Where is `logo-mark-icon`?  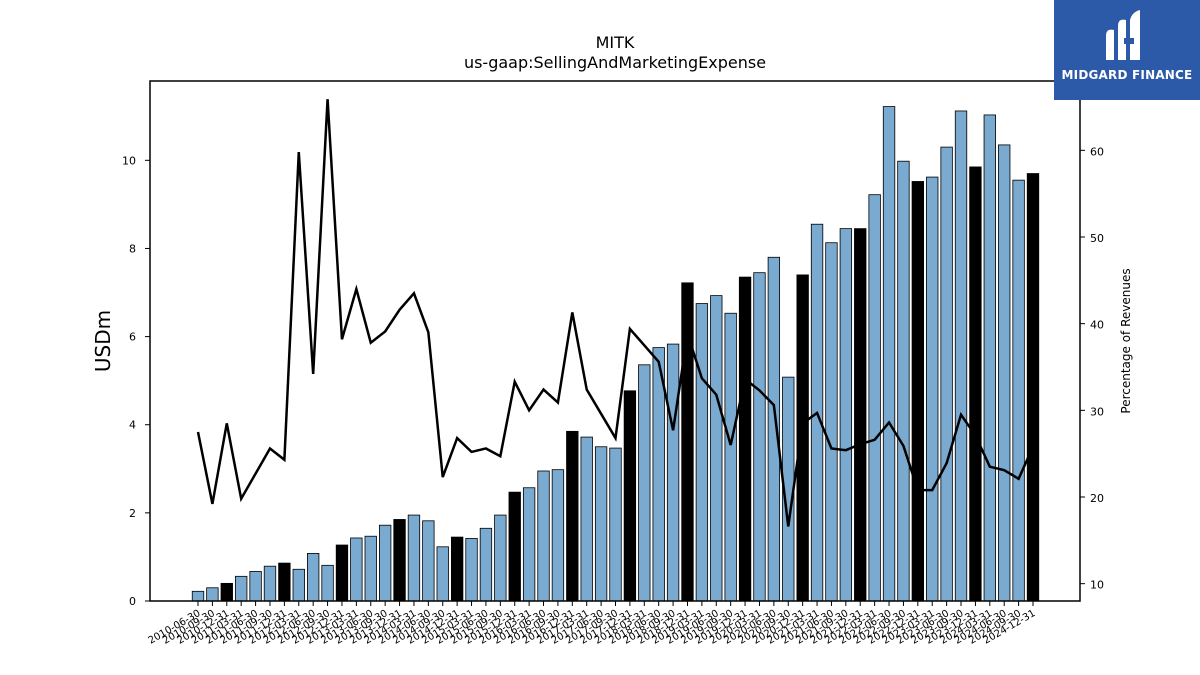 logo-mark-icon is located at coordinates (1123, 35).